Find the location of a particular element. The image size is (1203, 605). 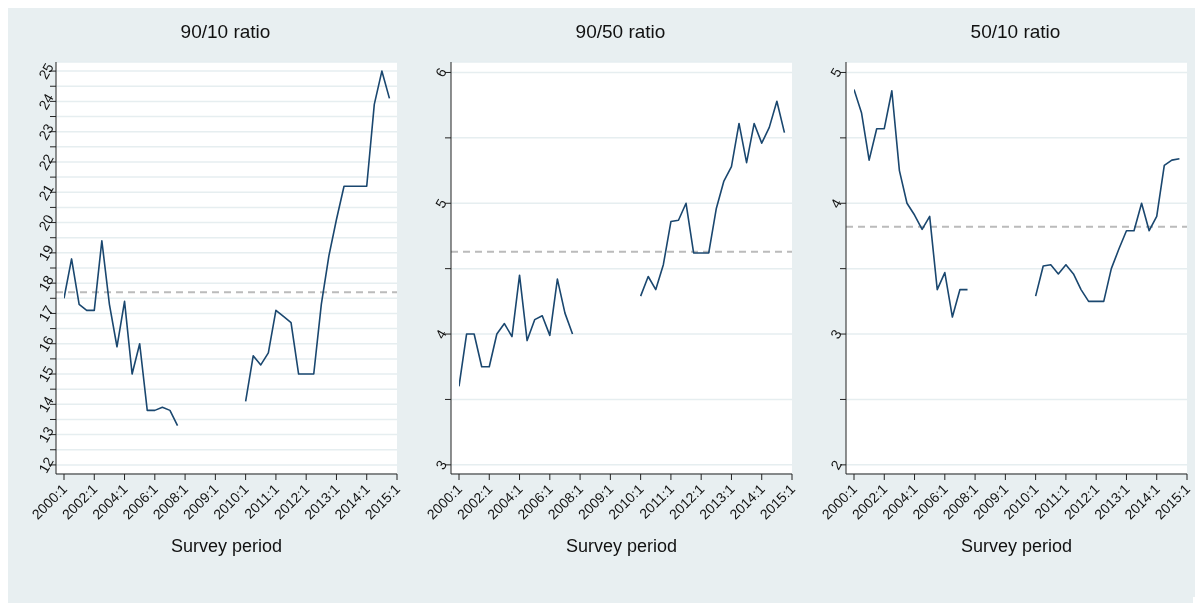

y-tick-label: 23 is located at coordinates (46, 131).